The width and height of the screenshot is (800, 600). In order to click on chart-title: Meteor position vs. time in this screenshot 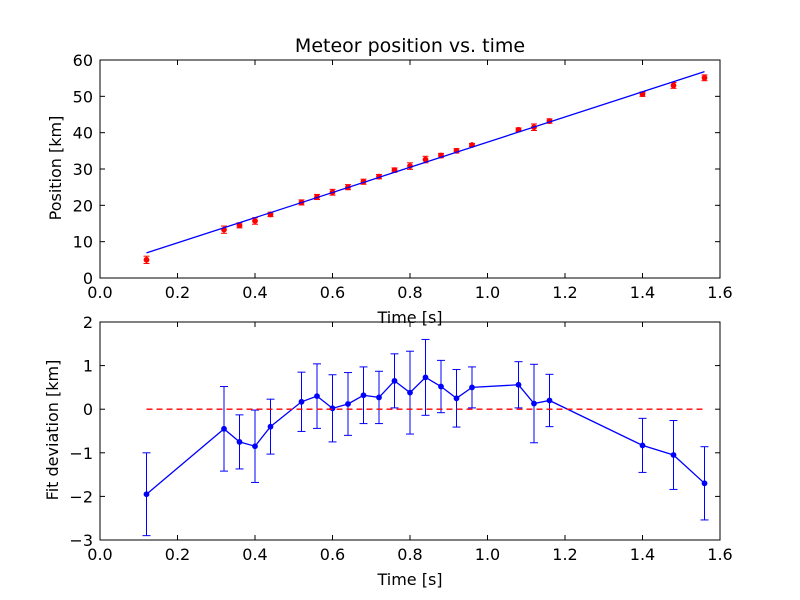, I will do `click(410, 46)`.